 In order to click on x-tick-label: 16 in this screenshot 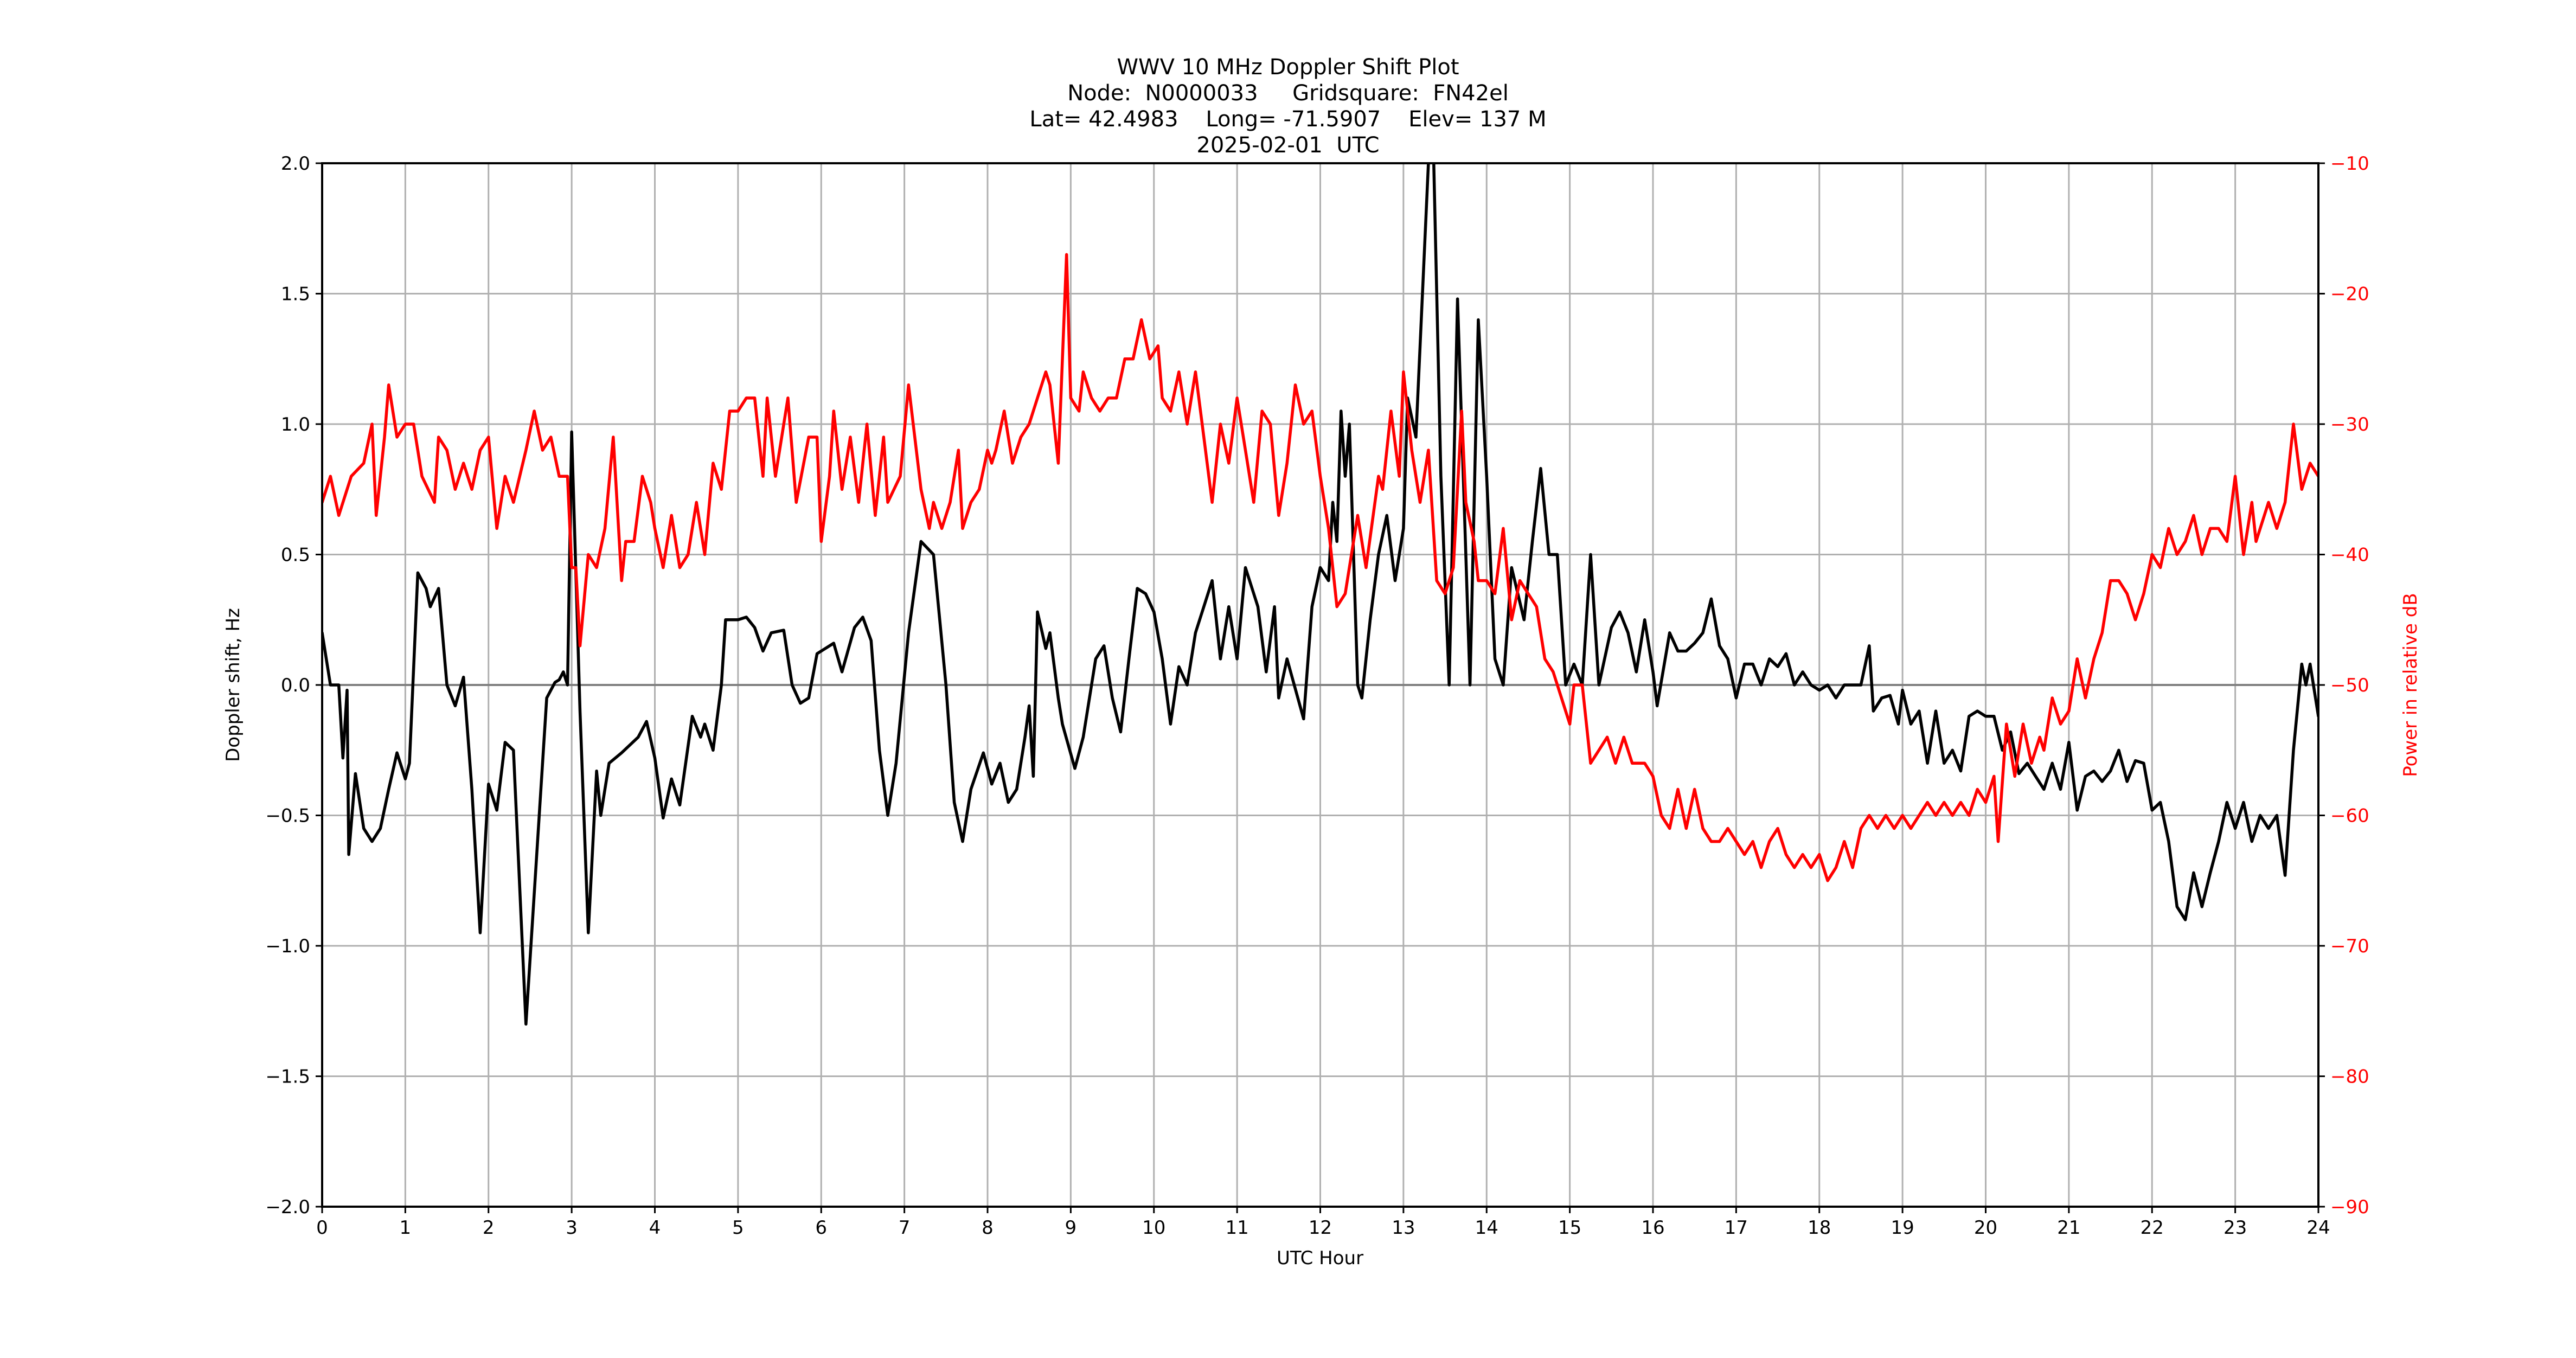, I will do `click(1652, 1228)`.